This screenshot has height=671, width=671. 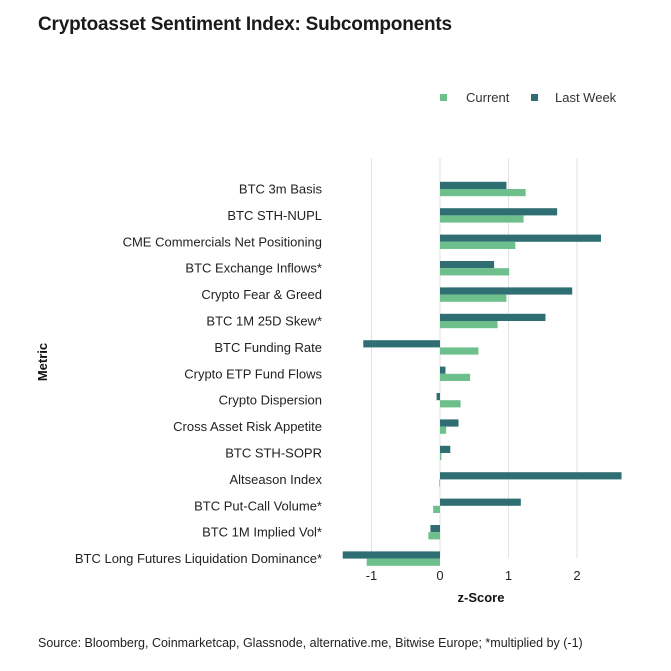 I want to click on category-label: BTC Put-Call Volume*, so click(x=258, y=505).